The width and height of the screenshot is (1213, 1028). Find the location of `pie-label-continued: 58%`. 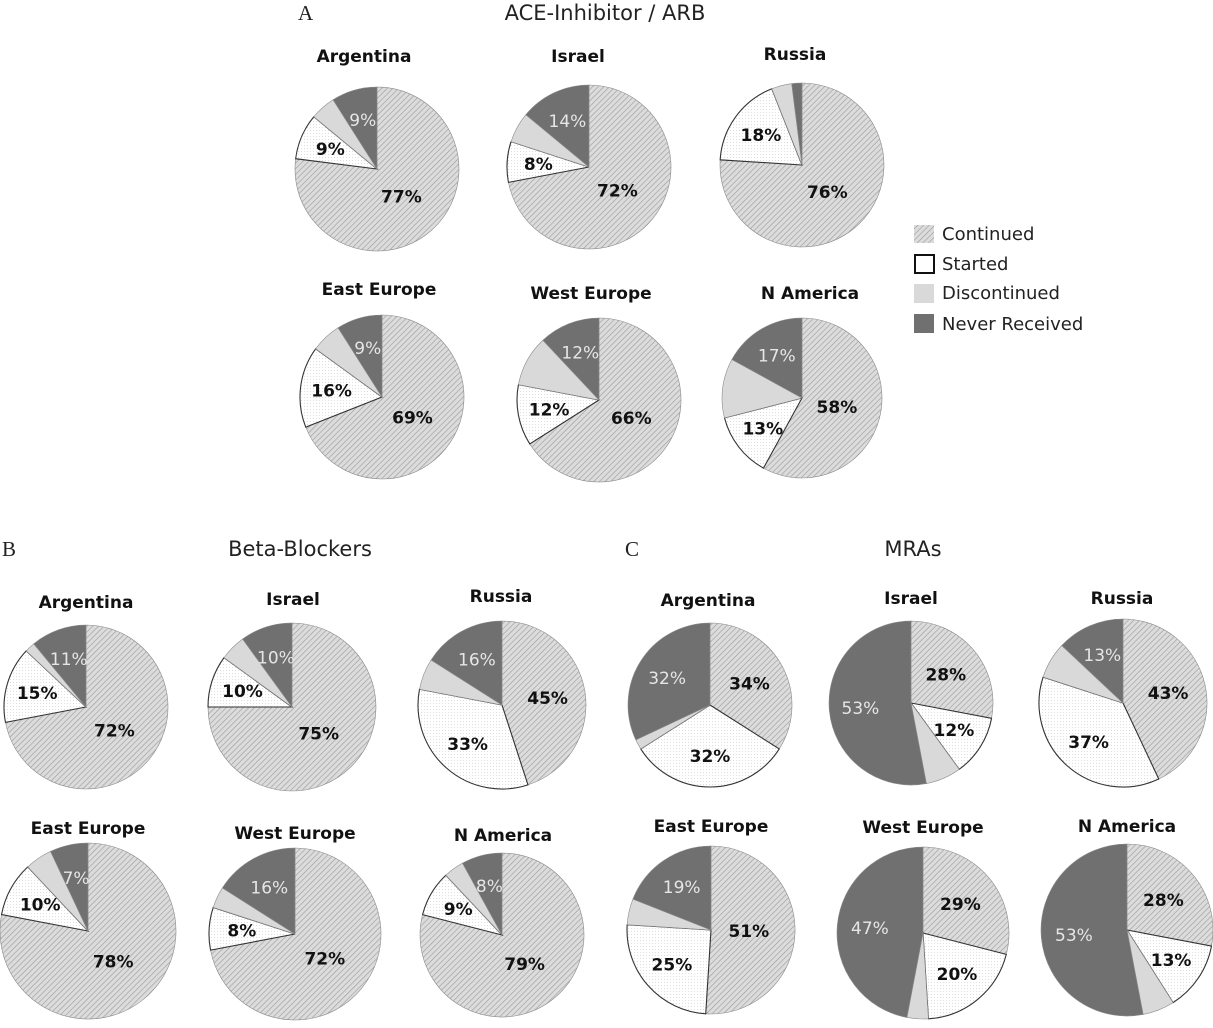

pie-label-continued: 58% is located at coordinates (837, 408).